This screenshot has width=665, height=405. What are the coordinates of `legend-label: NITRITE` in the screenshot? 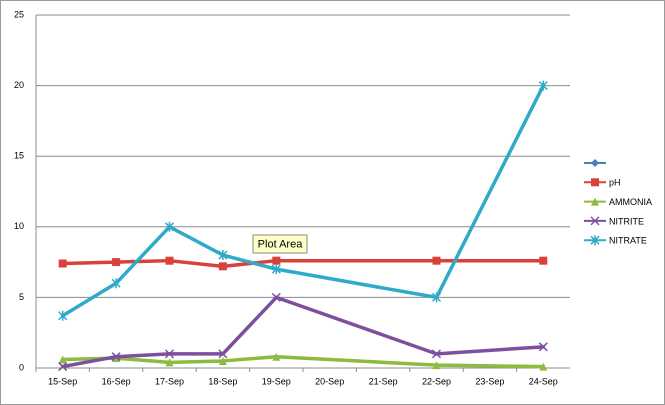 It's located at (626, 221).